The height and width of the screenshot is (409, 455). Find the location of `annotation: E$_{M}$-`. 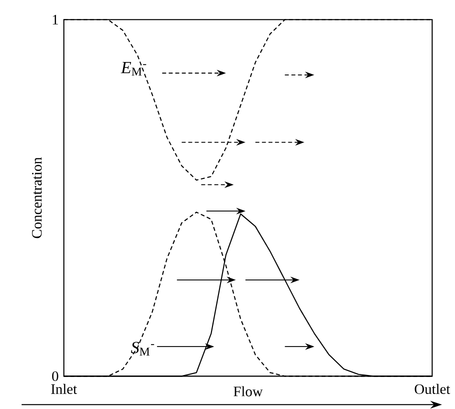

annotation: E$_{M}$- is located at coordinates (133, 69).